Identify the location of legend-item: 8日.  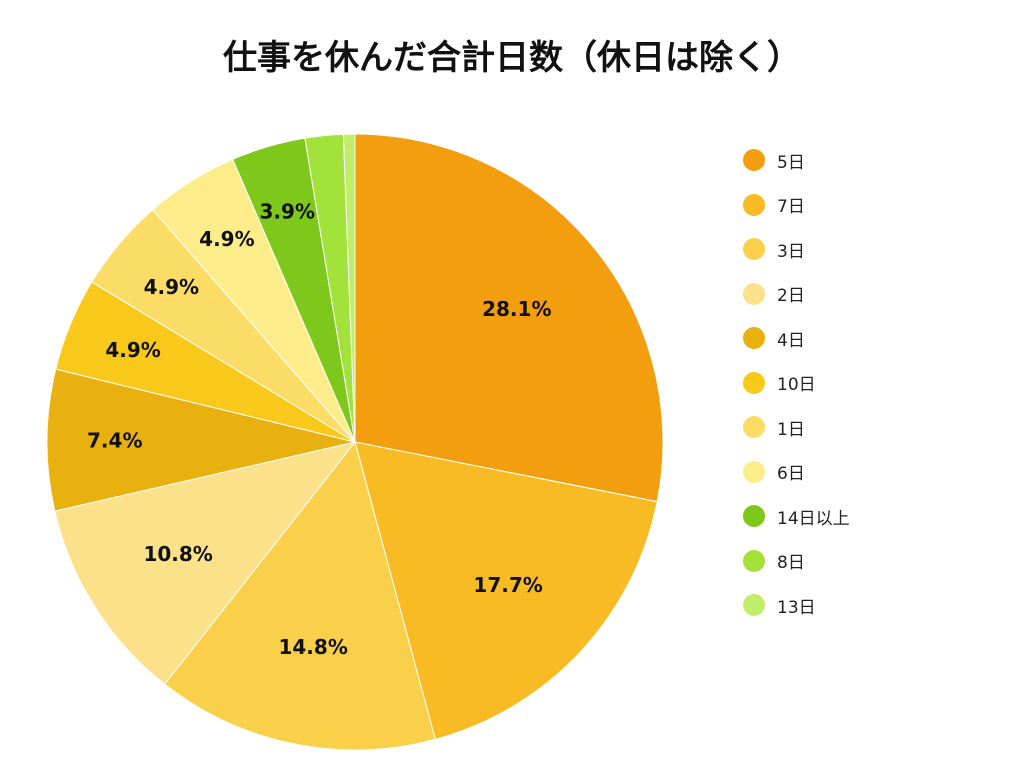
(796, 561).